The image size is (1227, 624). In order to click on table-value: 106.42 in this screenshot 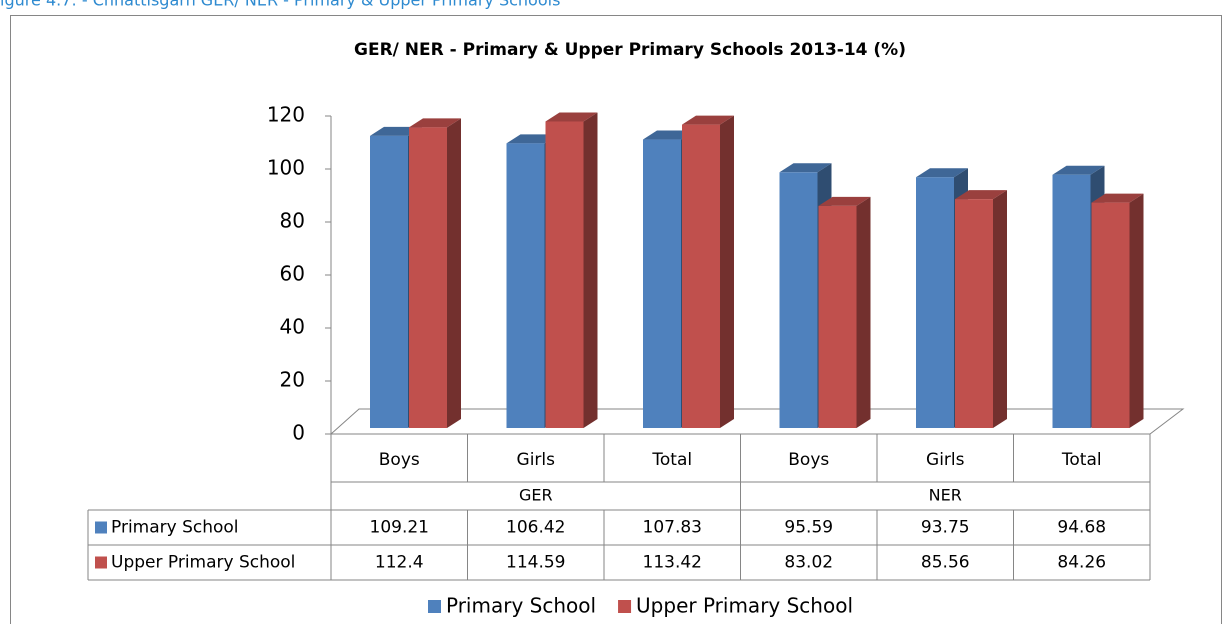, I will do `click(535, 528)`.